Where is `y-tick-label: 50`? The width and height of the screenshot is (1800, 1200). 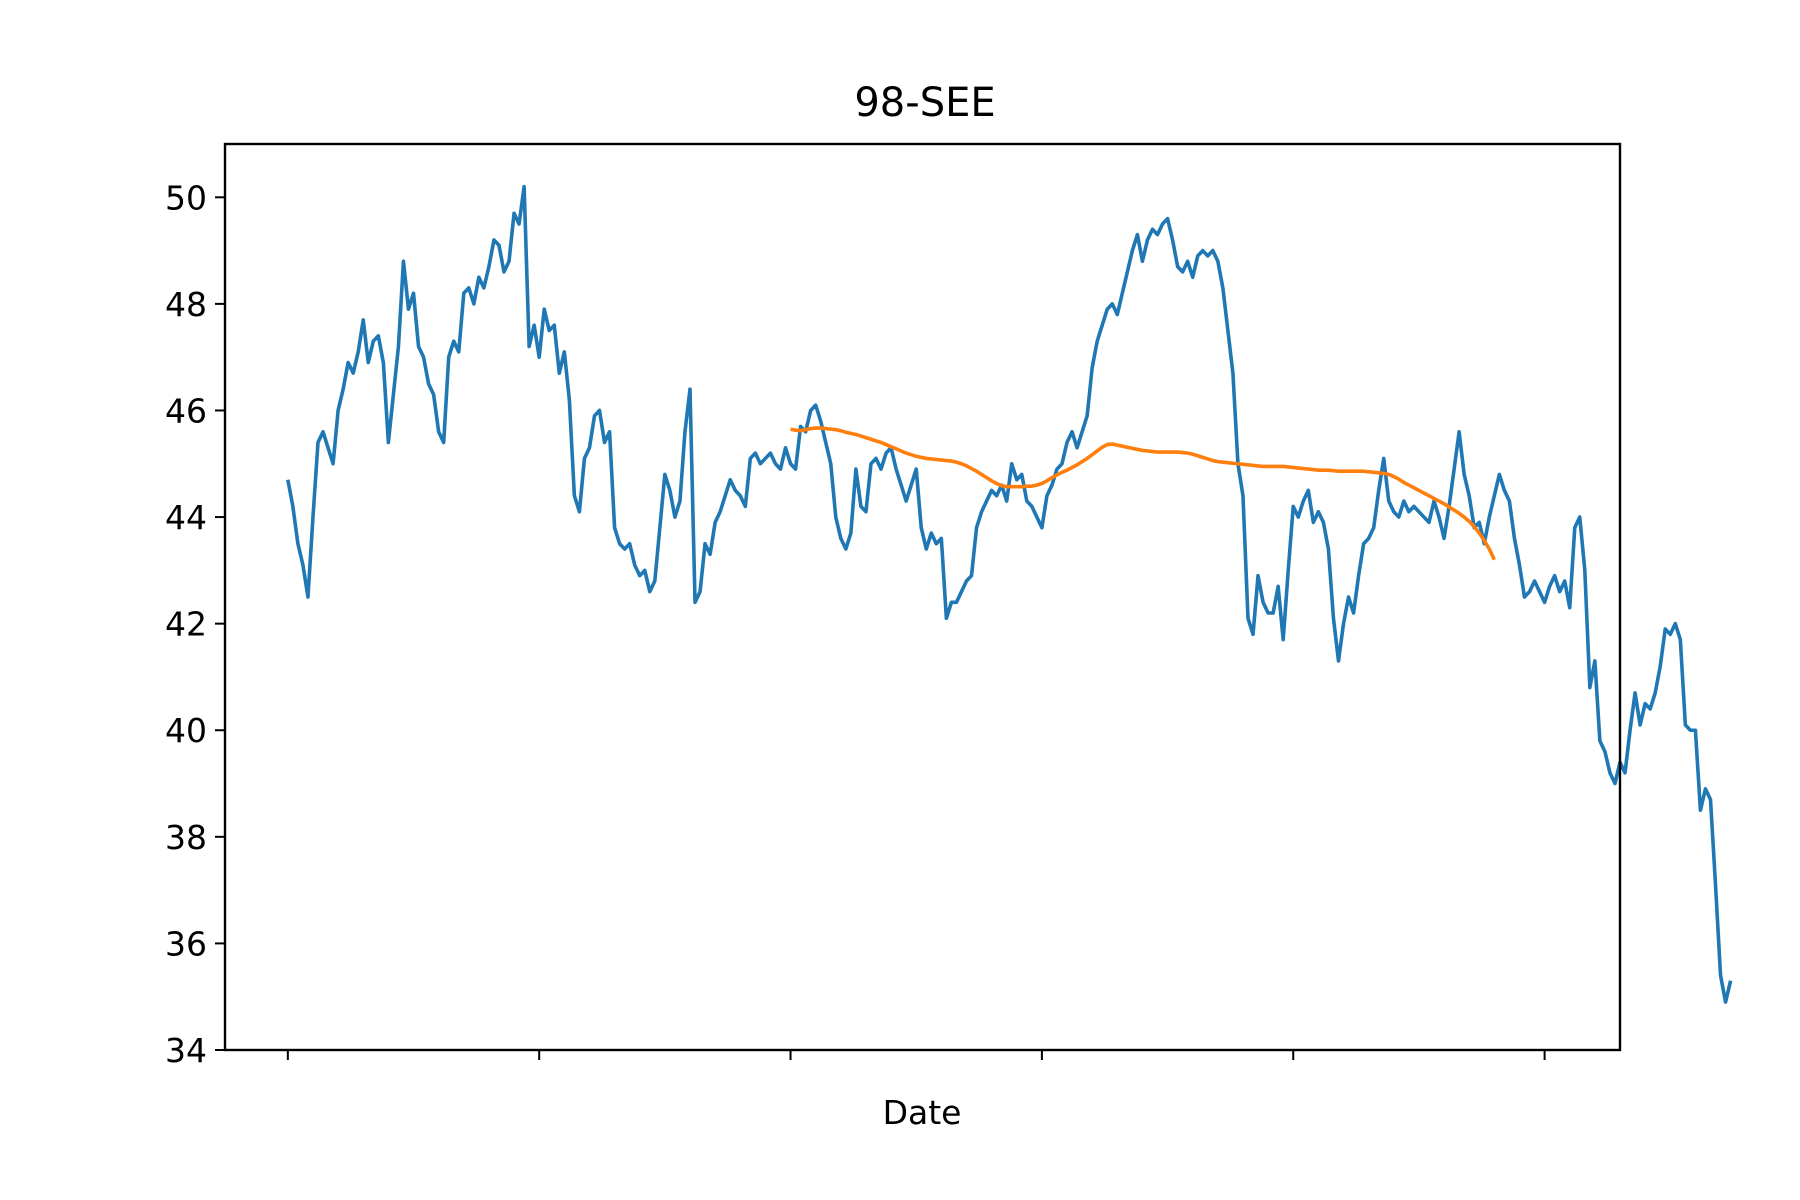
y-tick-label: 50 is located at coordinates (186, 197).